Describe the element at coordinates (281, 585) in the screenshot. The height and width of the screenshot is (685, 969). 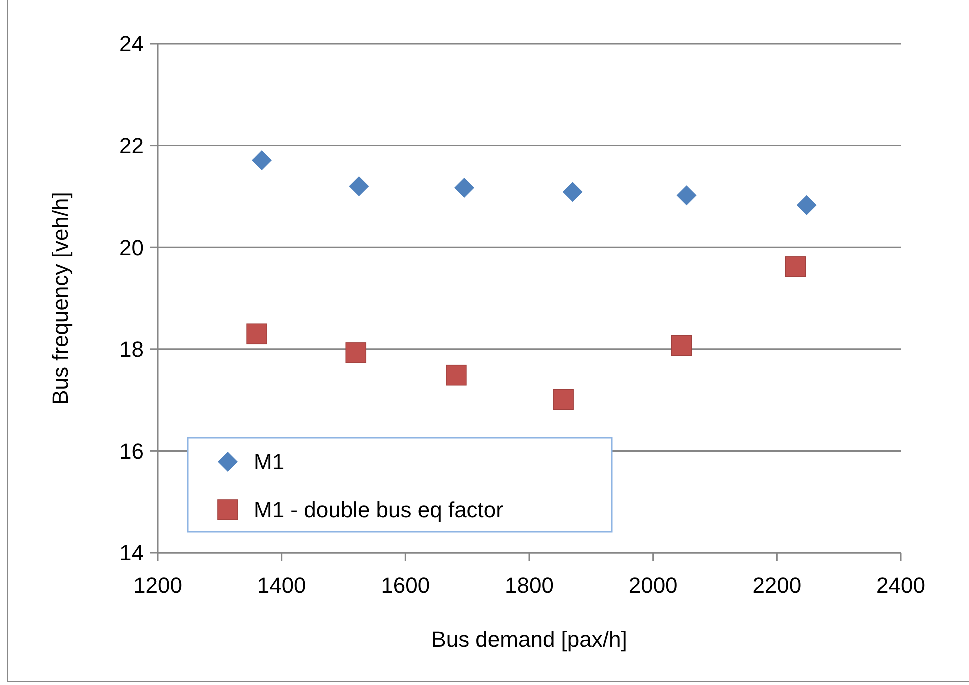
I see `x-tick-label: 1400` at that location.